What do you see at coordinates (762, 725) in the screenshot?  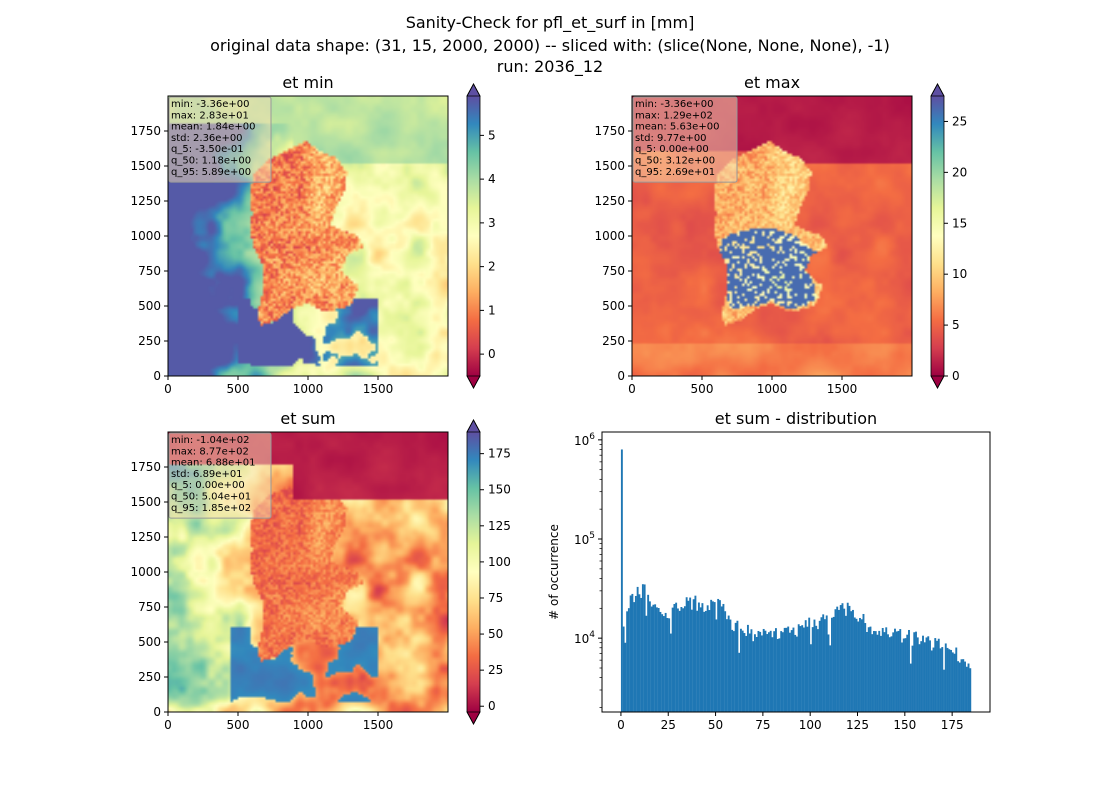 I see `x-tick-label: 75` at bounding box center [762, 725].